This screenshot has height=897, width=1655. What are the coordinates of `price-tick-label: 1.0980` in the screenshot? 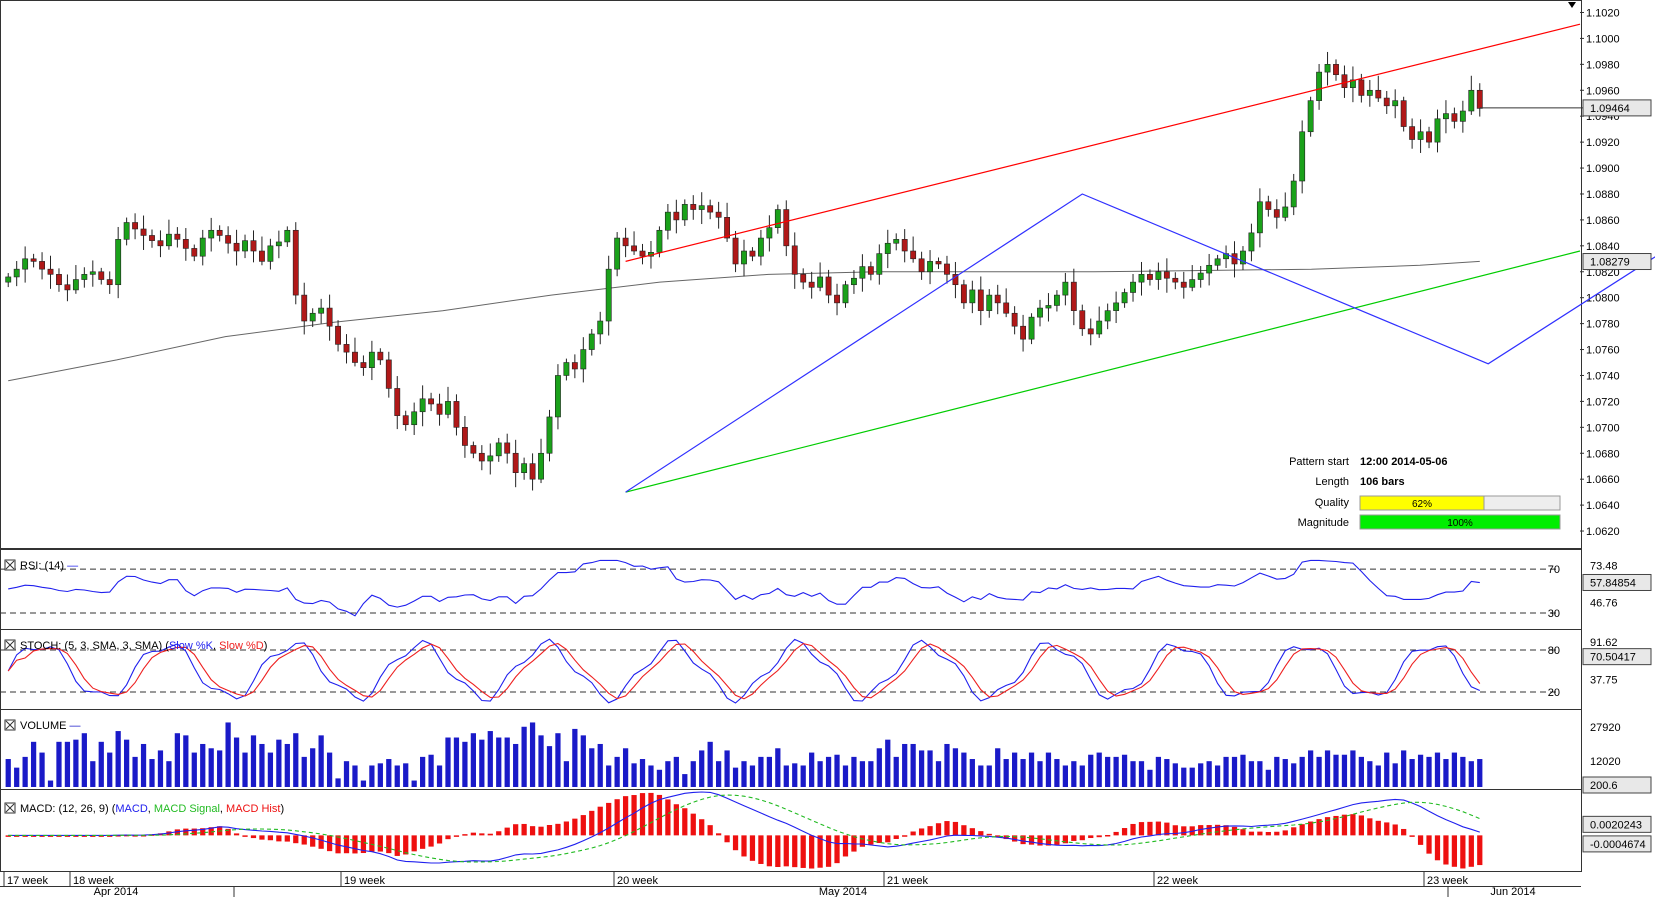 It's located at (1603, 65).